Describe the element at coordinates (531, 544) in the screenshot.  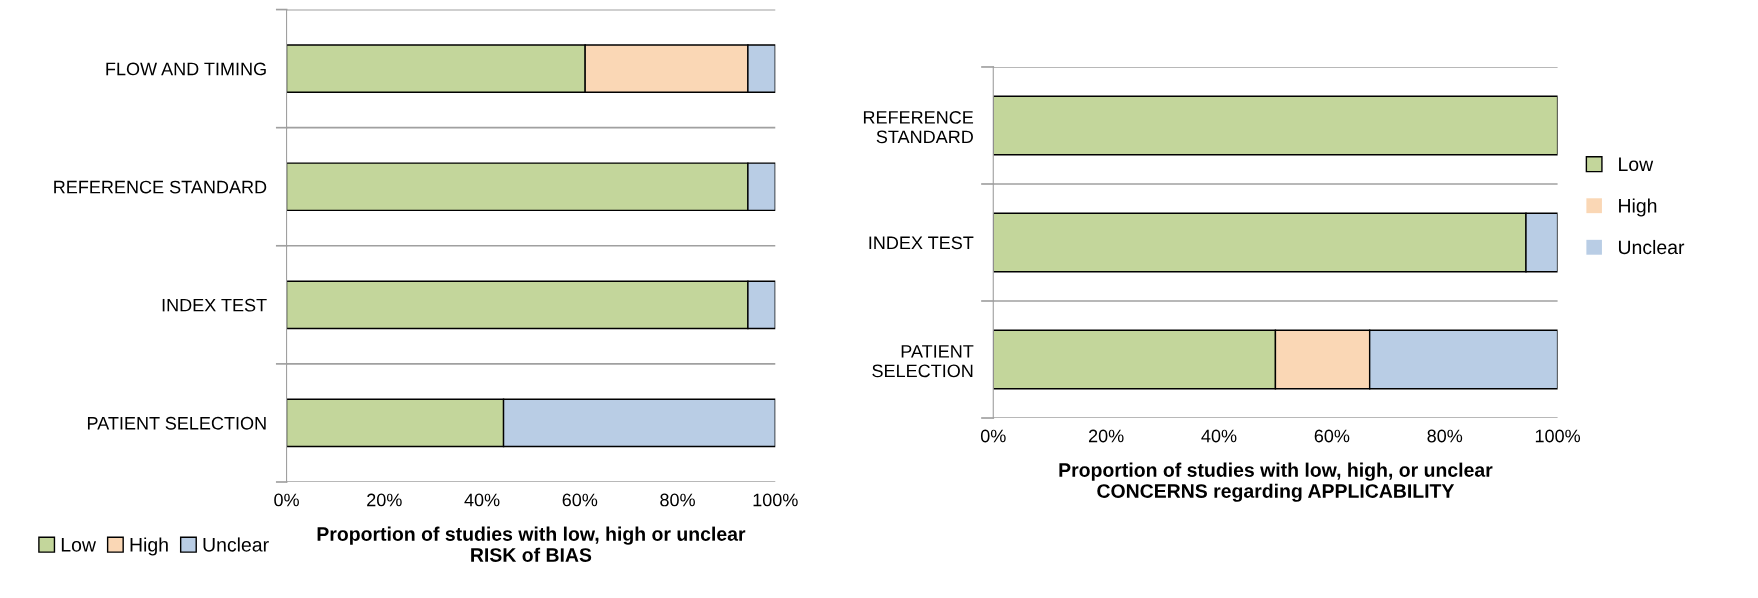
I see `x-axis-title: Proportion of studies with low, high or unclear RISK of BIAS` at that location.